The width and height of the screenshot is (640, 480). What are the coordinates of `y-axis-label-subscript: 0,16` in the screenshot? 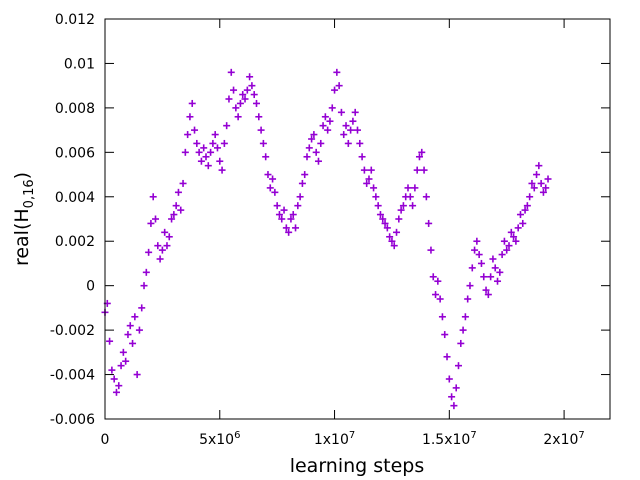 It's located at (29, 193).